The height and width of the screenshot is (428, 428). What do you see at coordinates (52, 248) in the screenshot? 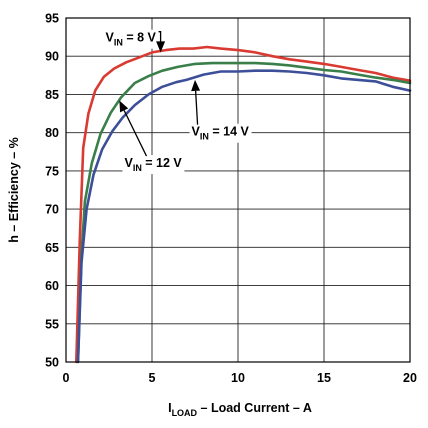
I see `y-tick-label: 65` at bounding box center [52, 248].